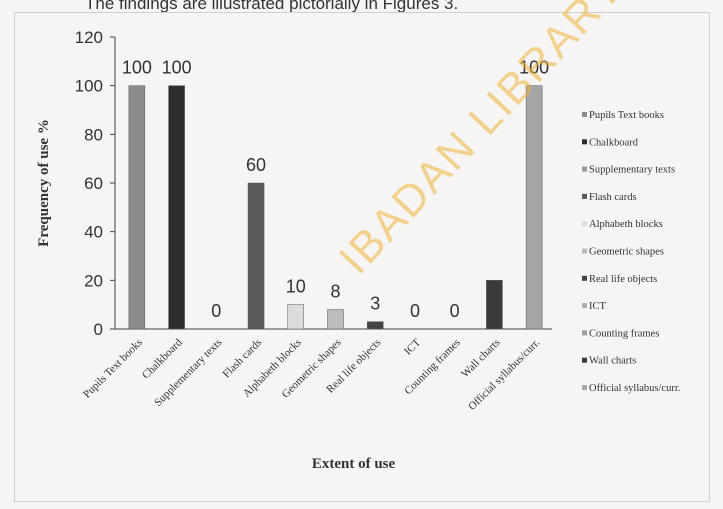 This screenshot has height=509, width=723. I want to click on data-label: 3, so click(375, 304).